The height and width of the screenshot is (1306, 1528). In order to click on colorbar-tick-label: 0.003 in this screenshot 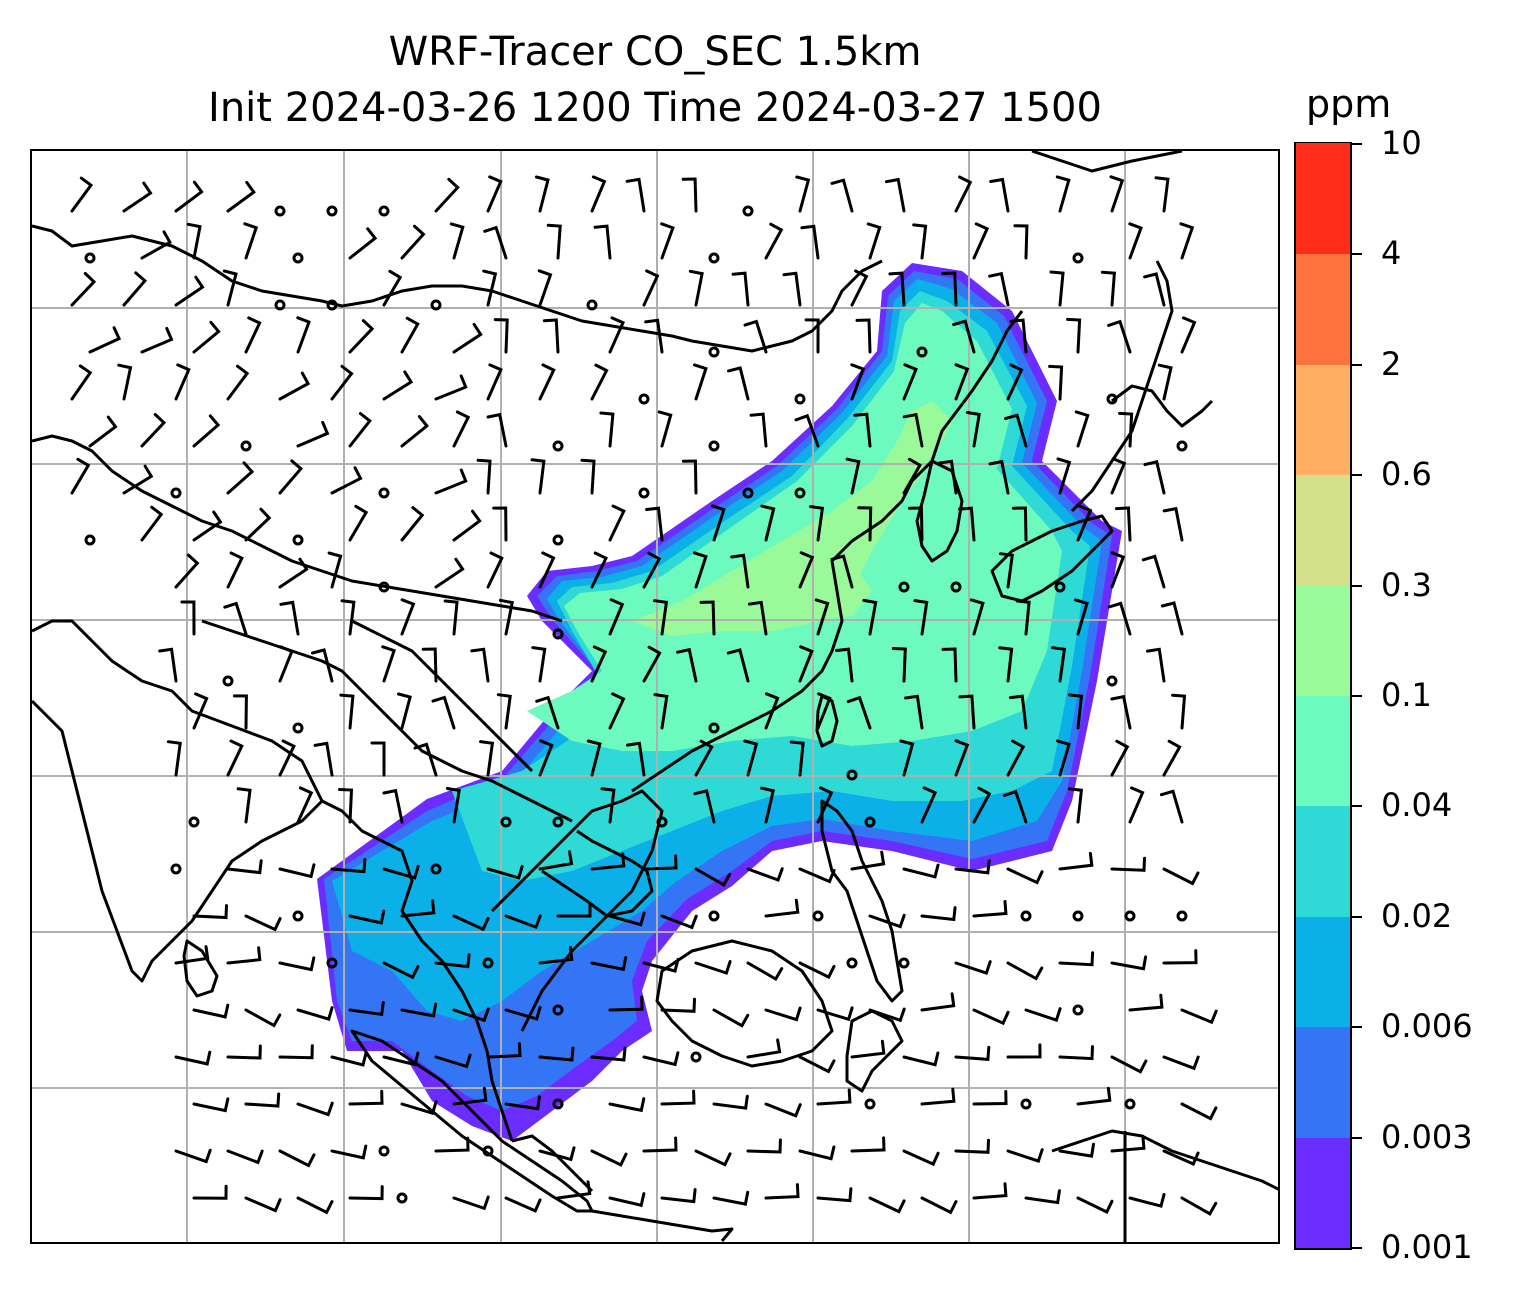, I will do `click(1427, 1136)`.